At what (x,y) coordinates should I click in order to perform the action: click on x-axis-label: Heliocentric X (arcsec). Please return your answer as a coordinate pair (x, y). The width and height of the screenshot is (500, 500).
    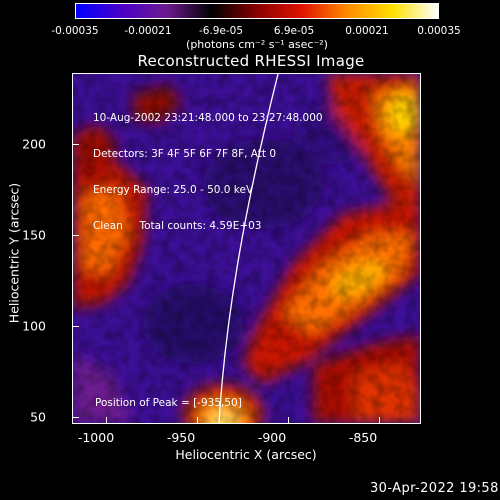
    Looking at the image, I should click on (246, 454).